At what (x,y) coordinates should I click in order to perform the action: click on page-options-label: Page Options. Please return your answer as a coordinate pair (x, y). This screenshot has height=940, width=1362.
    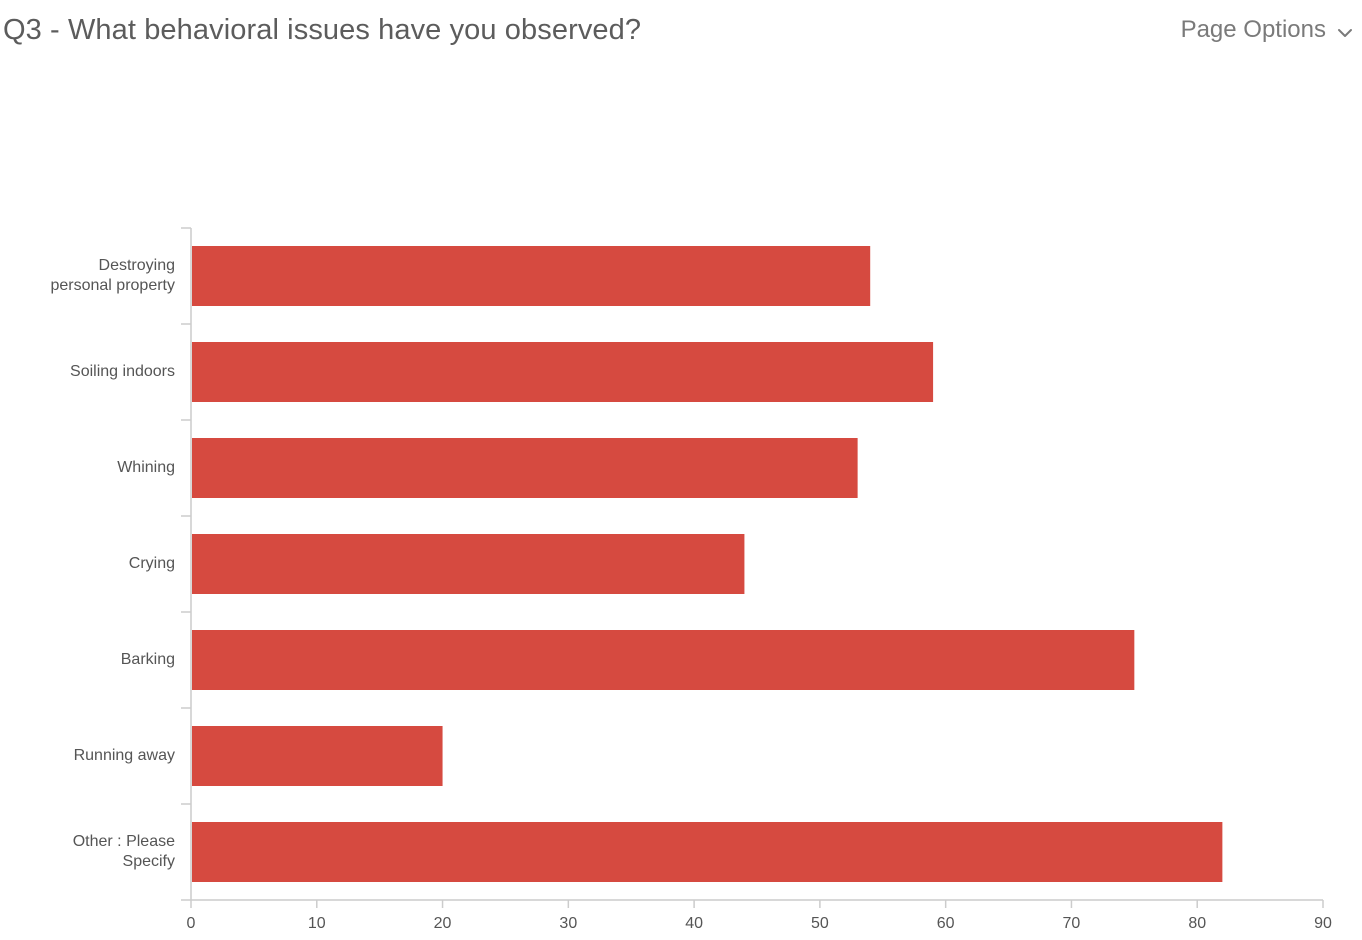
    Looking at the image, I should click on (1253, 29).